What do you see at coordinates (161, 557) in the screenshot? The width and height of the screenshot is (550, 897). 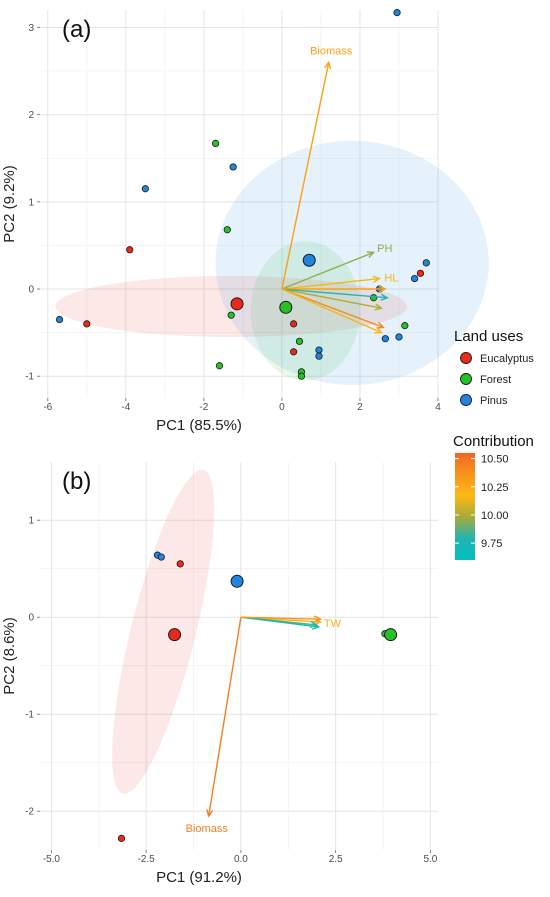 I see `panel-b-point-pinus` at bounding box center [161, 557].